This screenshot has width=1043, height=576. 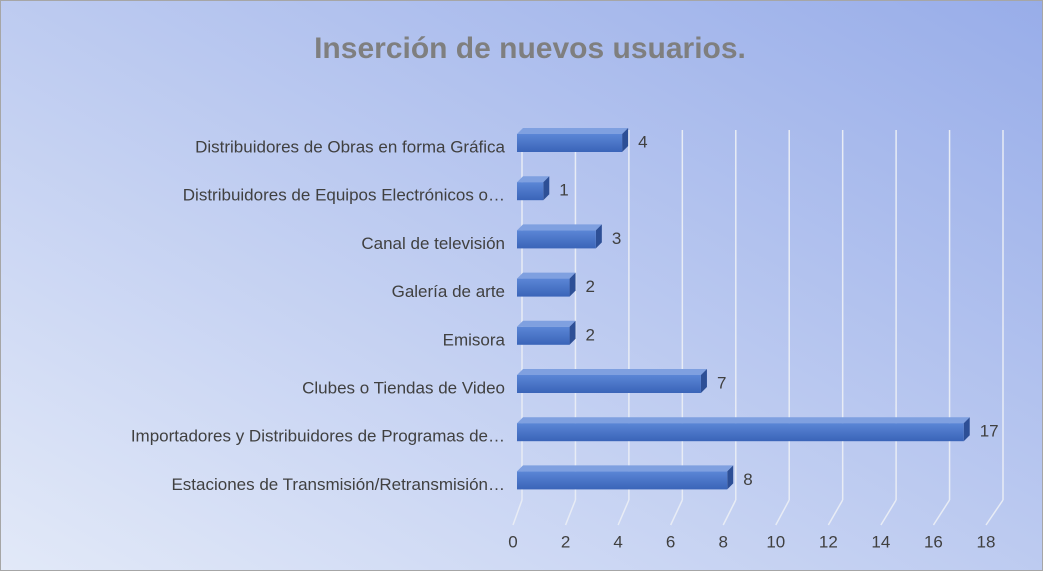 What do you see at coordinates (880, 541) in the screenshot?
I see `x-tick-label: 14` at bounding box center [880, 541].